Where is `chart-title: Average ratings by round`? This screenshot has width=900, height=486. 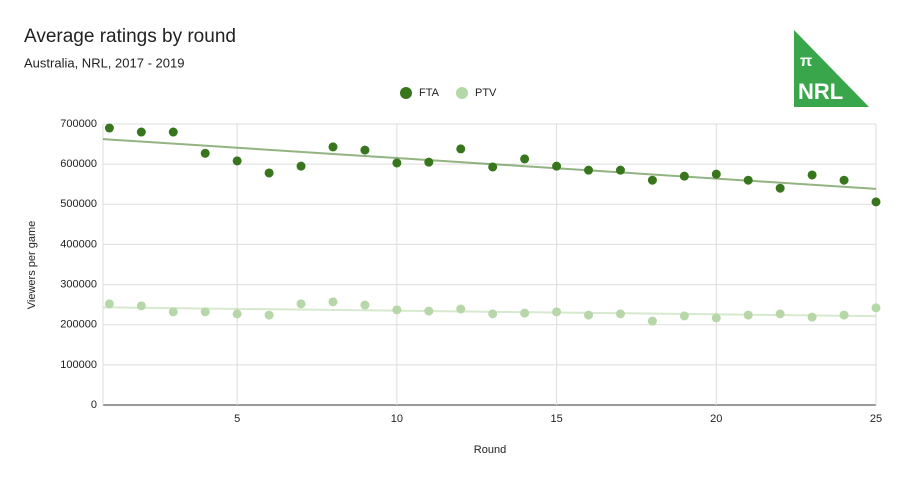
chart-title: Average ratings by round is located at coordinates (130, 36).